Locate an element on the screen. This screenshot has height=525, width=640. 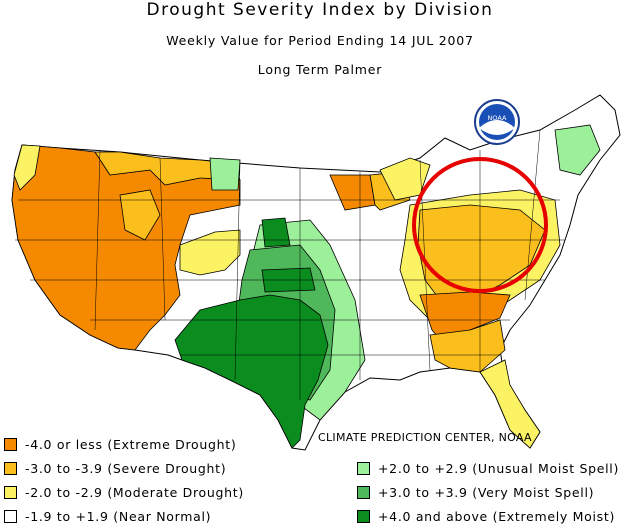
legend-label: +3.0 to +3.9 (Very Moist Spell) is located at coordinates (486, 492).